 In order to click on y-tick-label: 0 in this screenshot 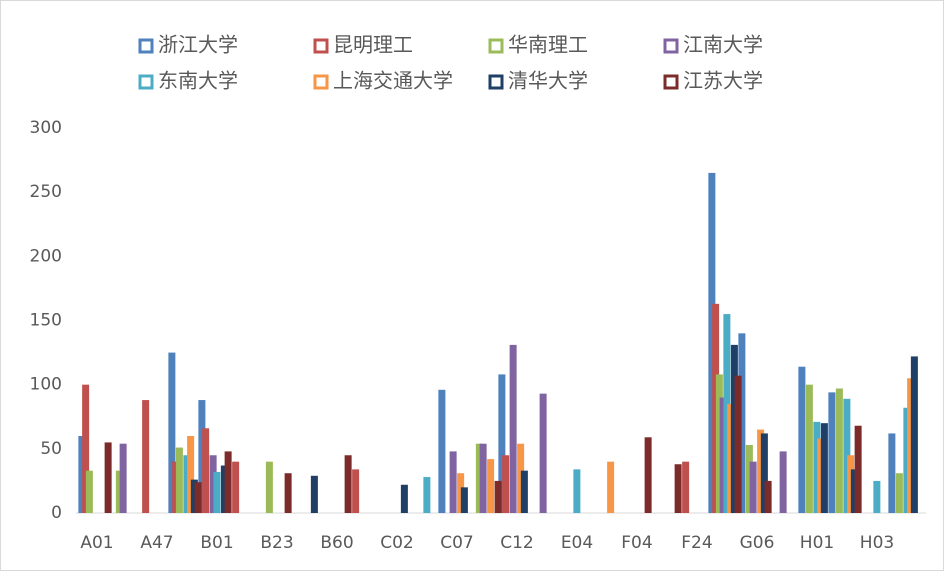, I will do `click(56, 513)`.